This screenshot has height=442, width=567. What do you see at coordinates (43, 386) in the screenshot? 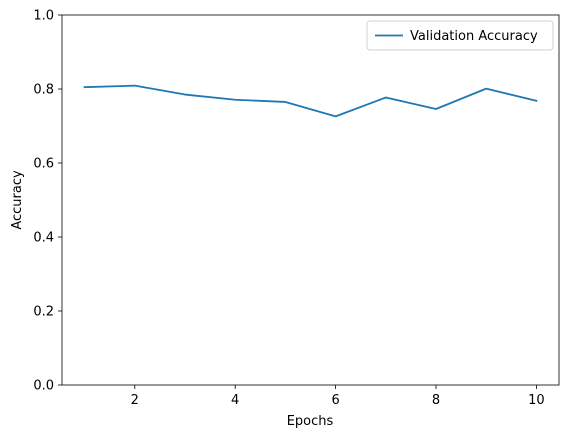
I see `y-tick-label: 0.0` at bounding box center [43, 386].